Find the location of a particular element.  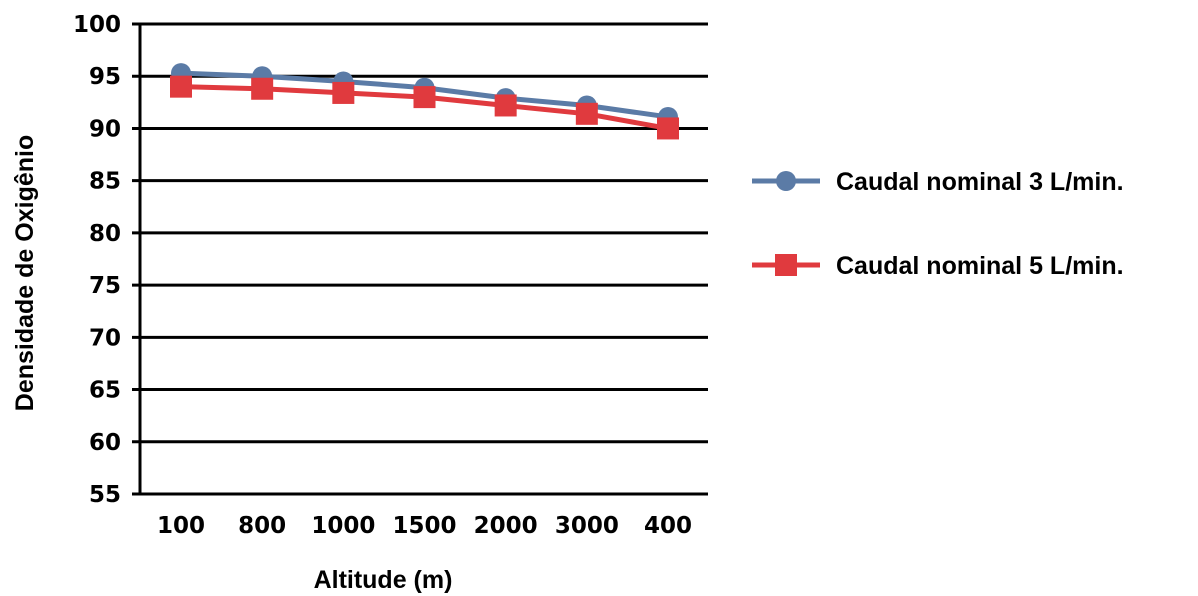

y-tick-label: 90 is located at coordinates (105, 129).